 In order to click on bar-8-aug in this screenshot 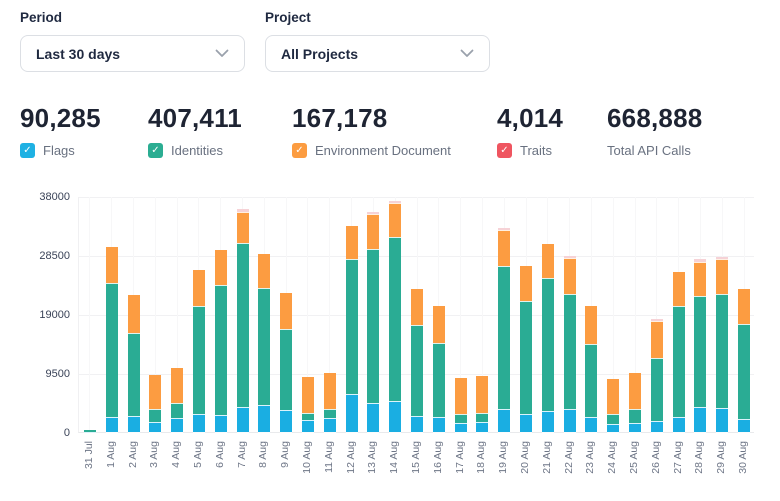, I will do `click(264, 314)`.